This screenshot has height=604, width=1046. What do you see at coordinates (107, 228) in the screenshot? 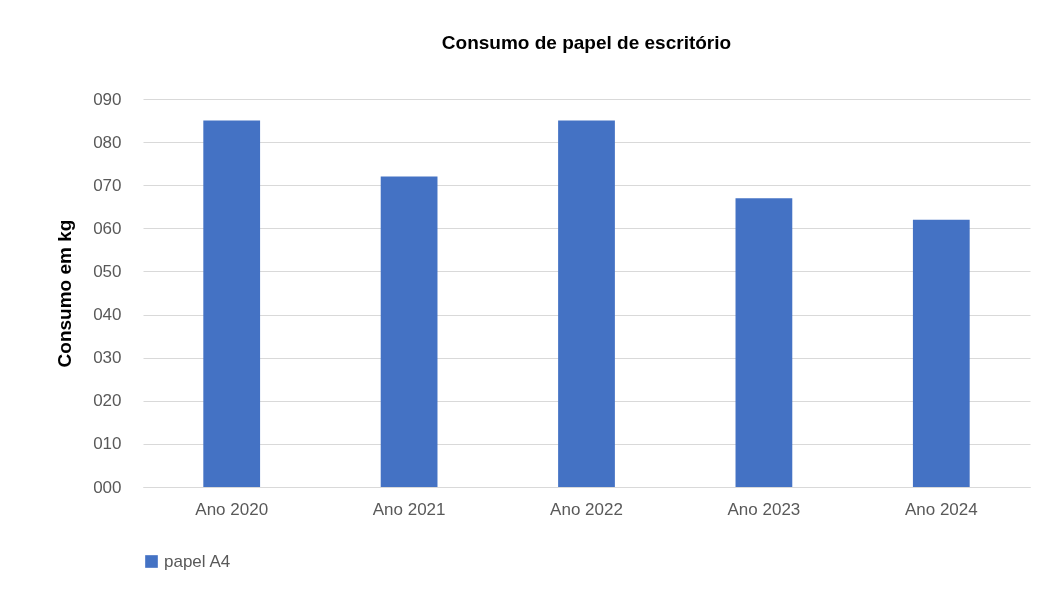
I see `y-tick-label: 060` at bounding box center [107, 228].